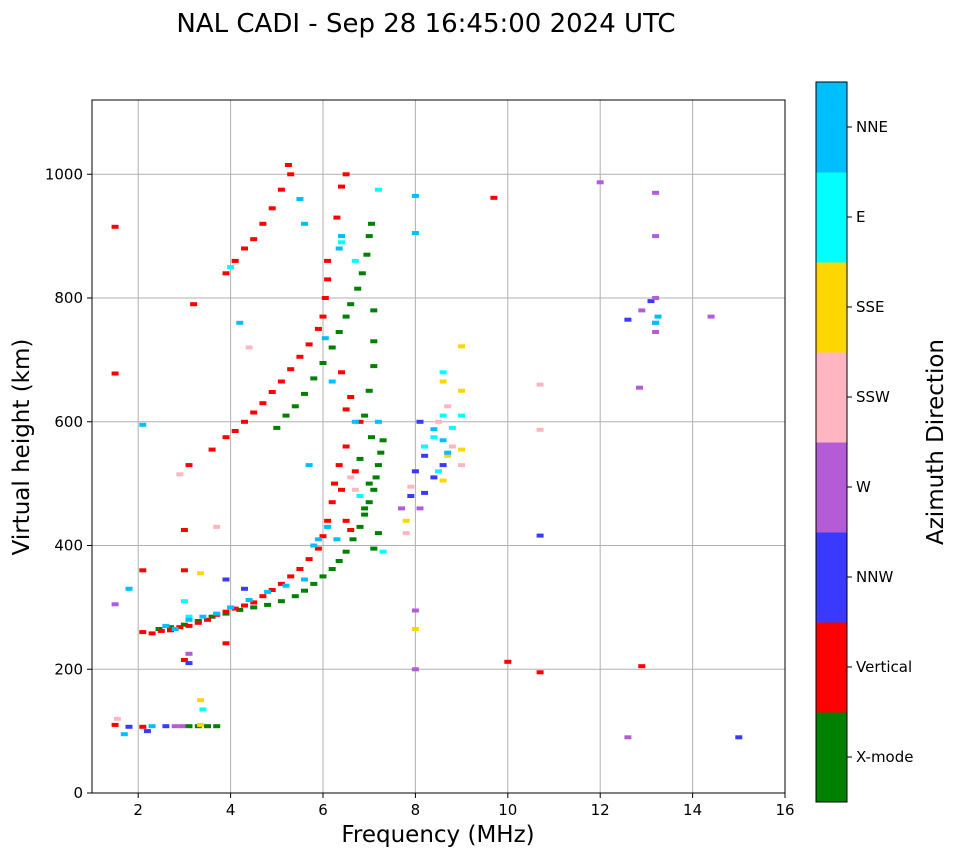 This screenshot has width=958, height=861. What do you see at coordinates (68, 483) in the screenshot?
I see `y-axis-ticks: 0 200 400 600 800 1000` at bounding box center [68, 483].